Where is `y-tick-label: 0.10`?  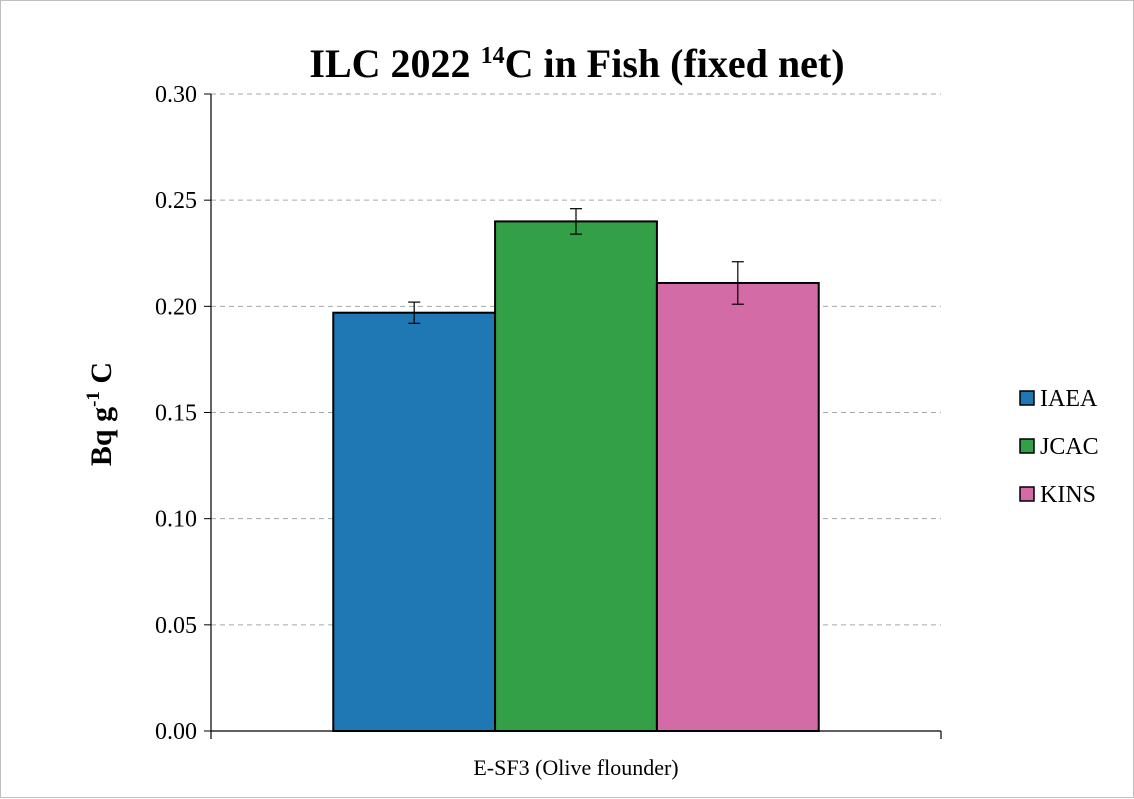
y-tick-label: 0.10 is located at coordinates (176, 520).